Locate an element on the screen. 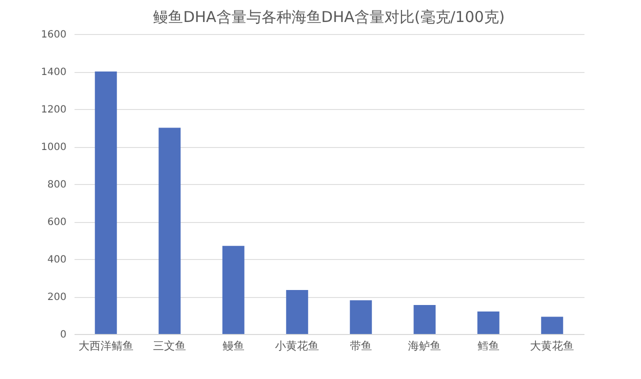 This screenshot has width=641, height=379. x-tick-label: 海鲈鱼 is located at coordinates (425, 346).